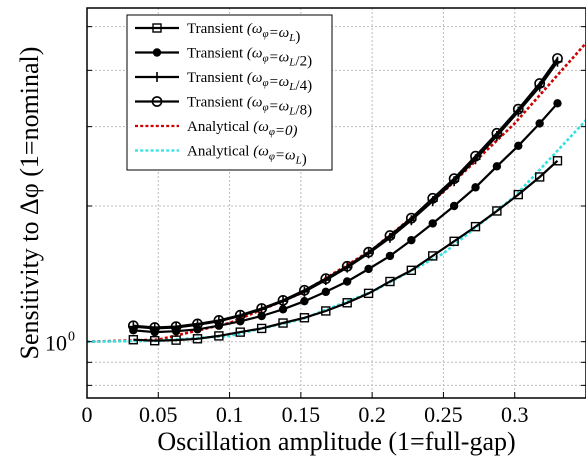 The width and height of the screenshot is (586, 460). What do you see at coordinates (230, 414) in the screenshot?
I see `x-tick-label: 0.1` at bounding box center [230, 414].